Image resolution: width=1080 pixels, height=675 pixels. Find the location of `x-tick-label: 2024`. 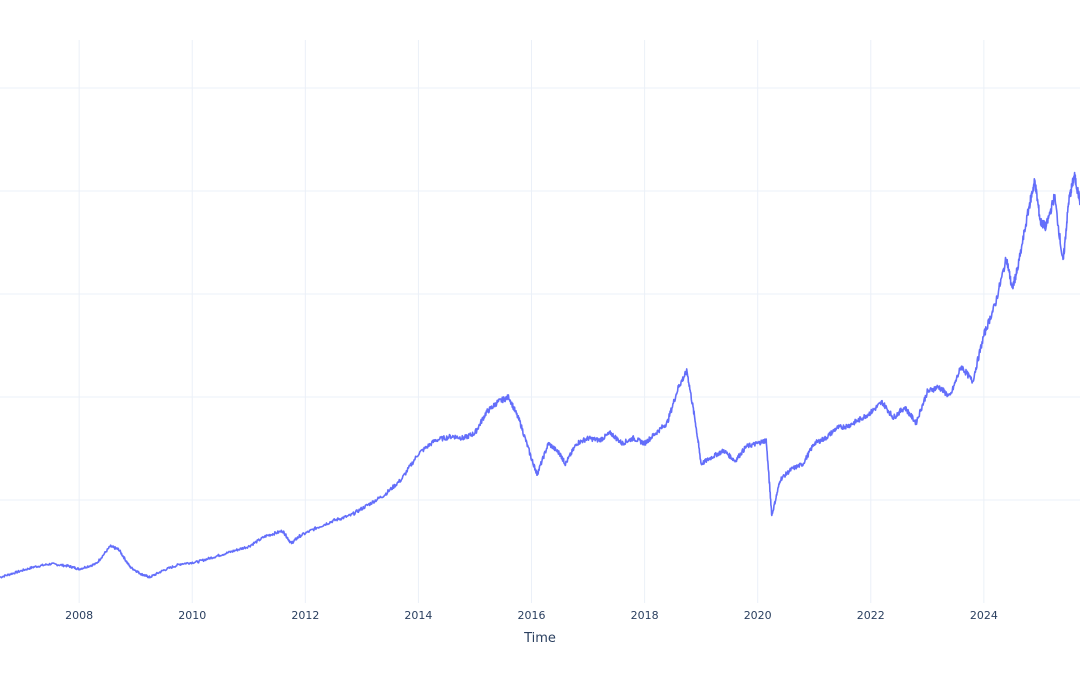

x-tick-label: 2024 is located at coordinates (984, 615).